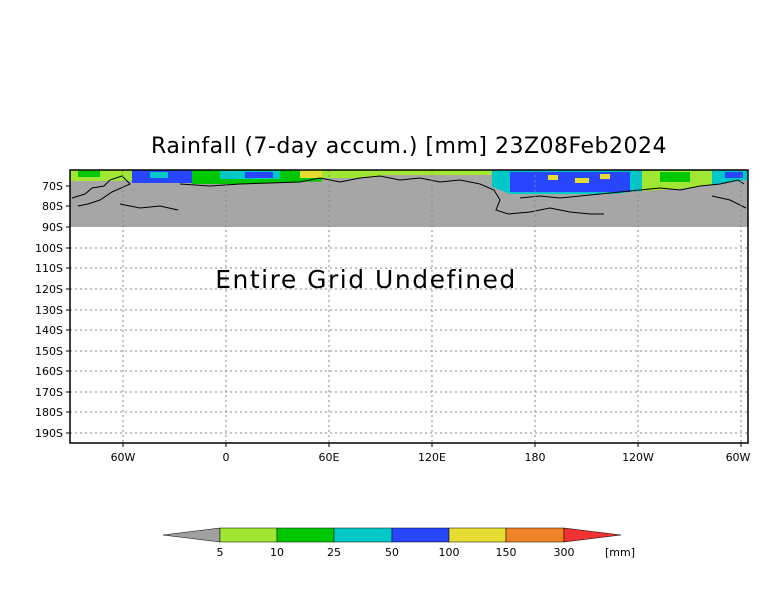  Describe the element at coordinates (49, 351) in the screenshot. I see `y-tick-label: 150S` at that location.